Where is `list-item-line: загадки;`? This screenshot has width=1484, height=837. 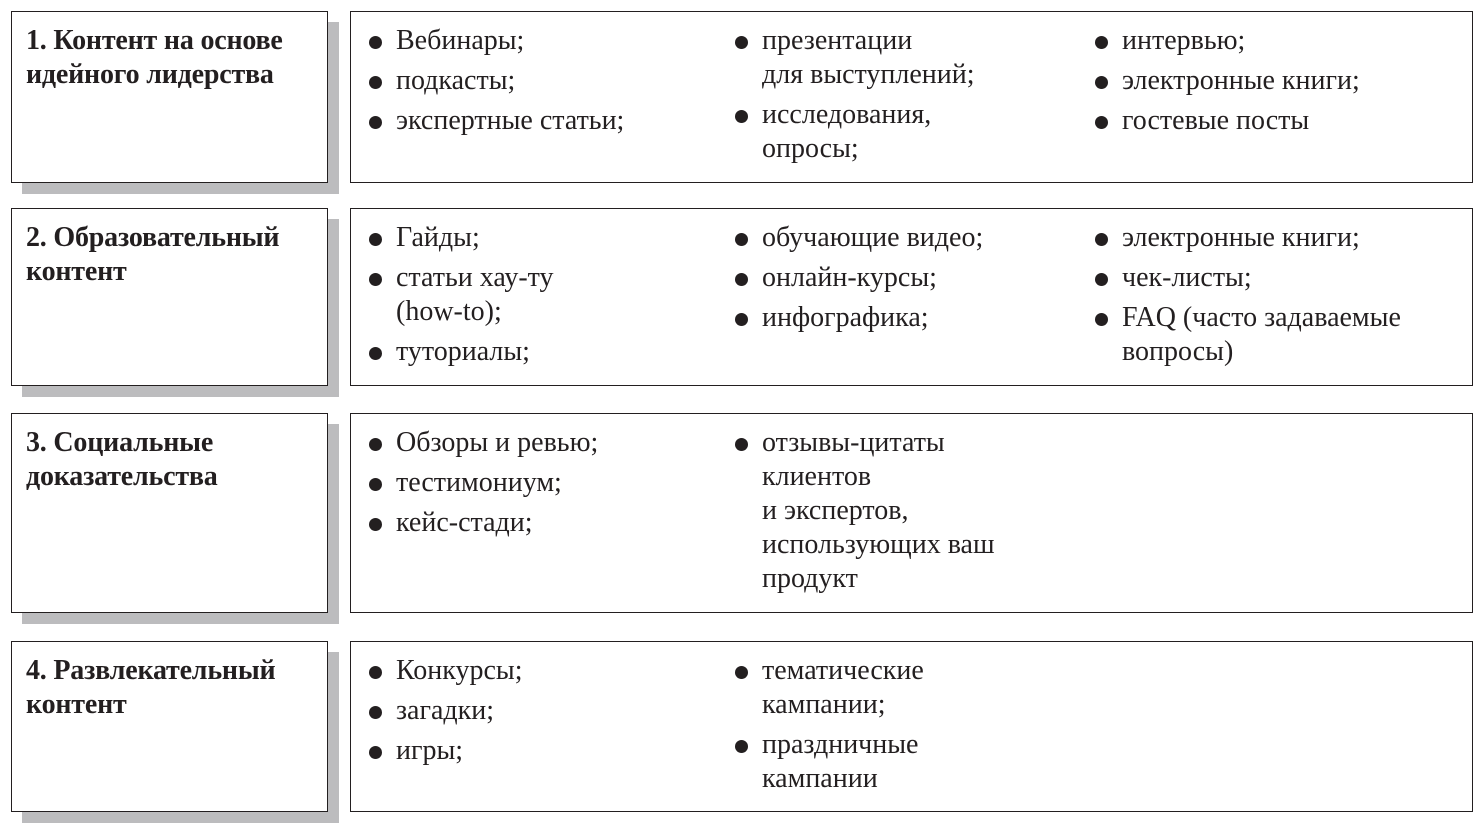 list-item-line: загадки; is located at coordinates (445, 710).